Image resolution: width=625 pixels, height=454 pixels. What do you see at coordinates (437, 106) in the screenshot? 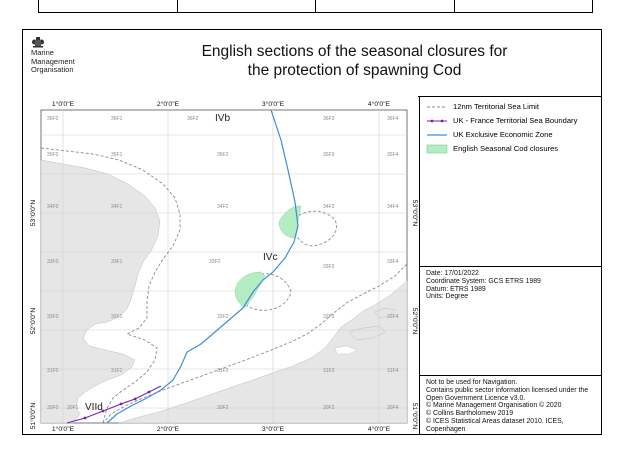
I see `dashed-line-icon` at bounding box center [437, 106].